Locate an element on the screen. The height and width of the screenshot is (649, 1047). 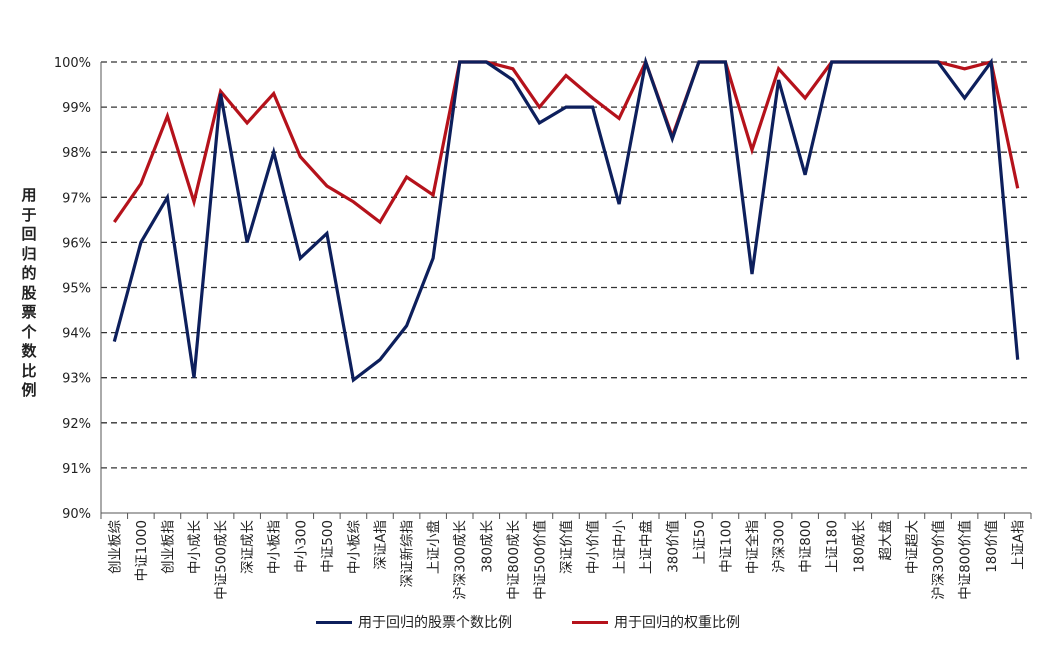
legend-swatch-weight is located at coordinates (590, 622).